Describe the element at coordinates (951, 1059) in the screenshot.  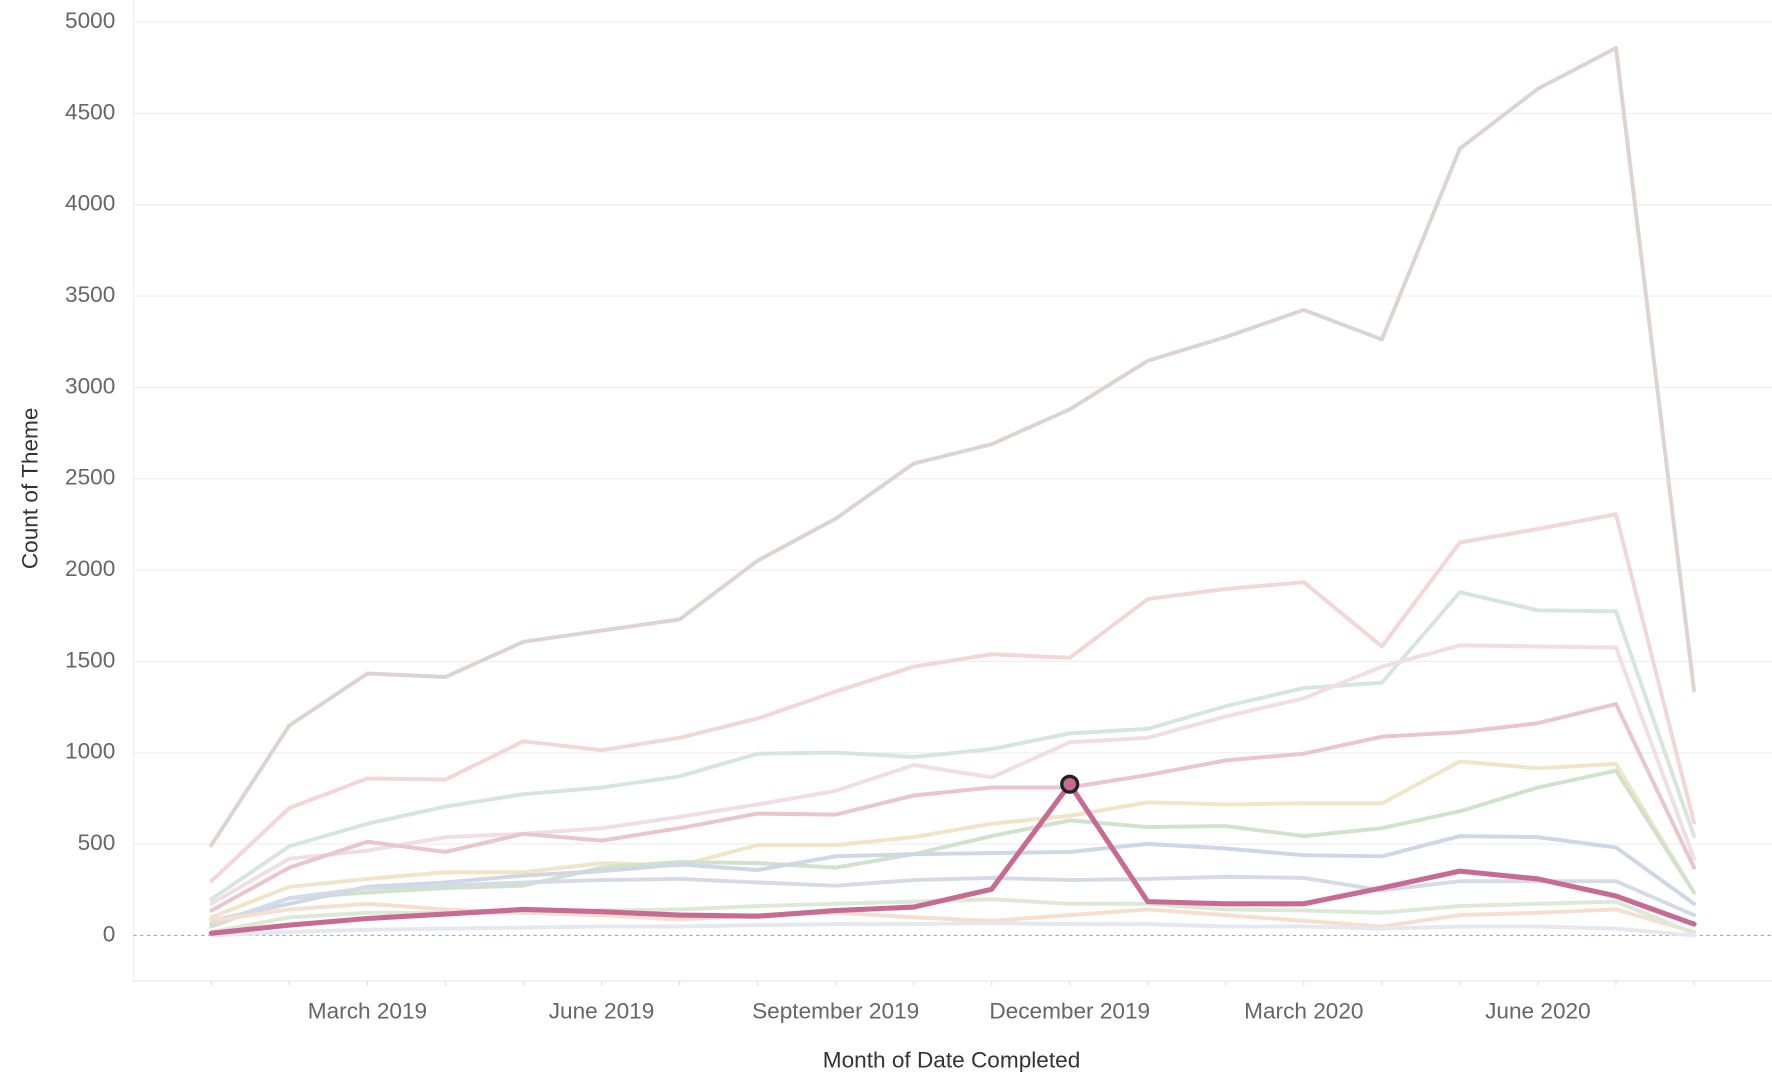
I see `x-axis-title: Month of Date Completed` at that location.